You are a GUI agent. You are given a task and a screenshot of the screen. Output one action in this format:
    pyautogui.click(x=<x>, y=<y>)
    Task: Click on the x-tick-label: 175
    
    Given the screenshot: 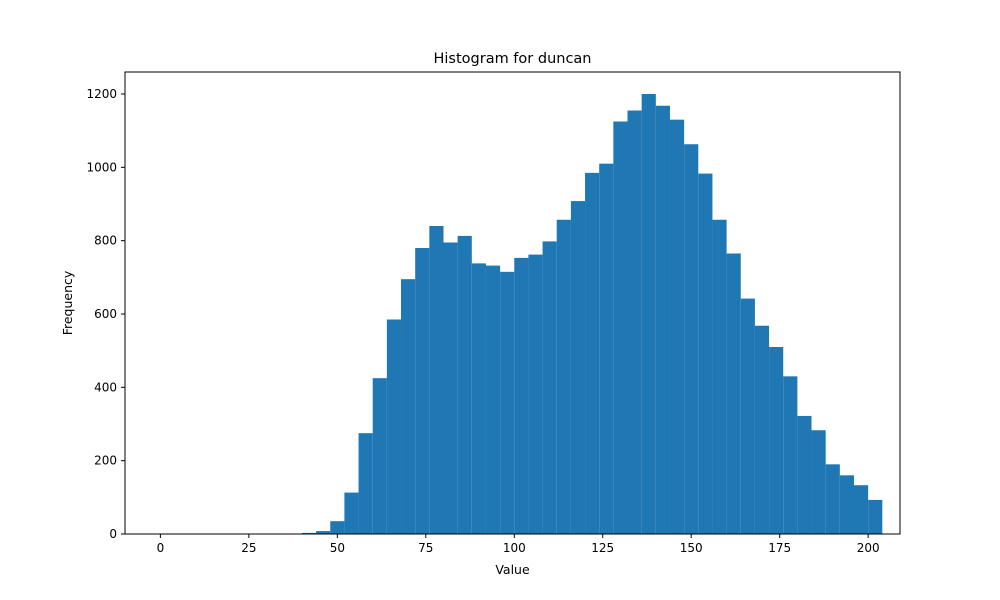 What is the action you would take?
    pyautogui.click(x=779, y=548)
    